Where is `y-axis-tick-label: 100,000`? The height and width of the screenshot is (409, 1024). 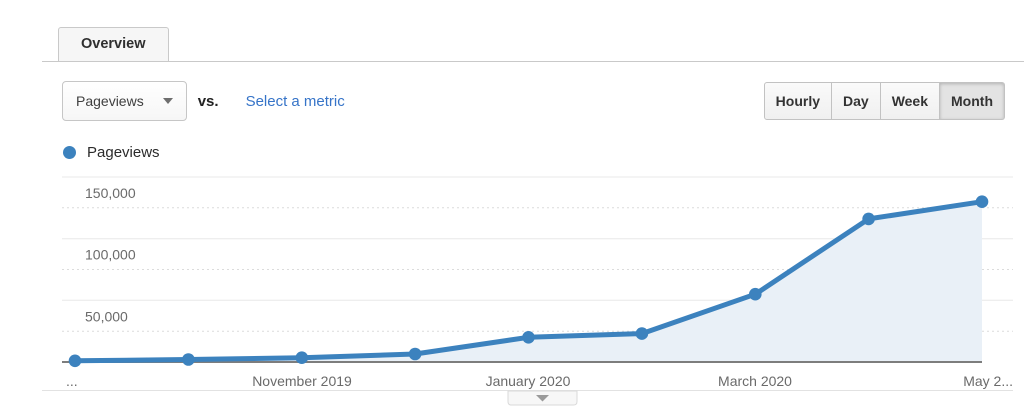 y-axis-tick-label: 100,000 is located at coordinates (110, 255).